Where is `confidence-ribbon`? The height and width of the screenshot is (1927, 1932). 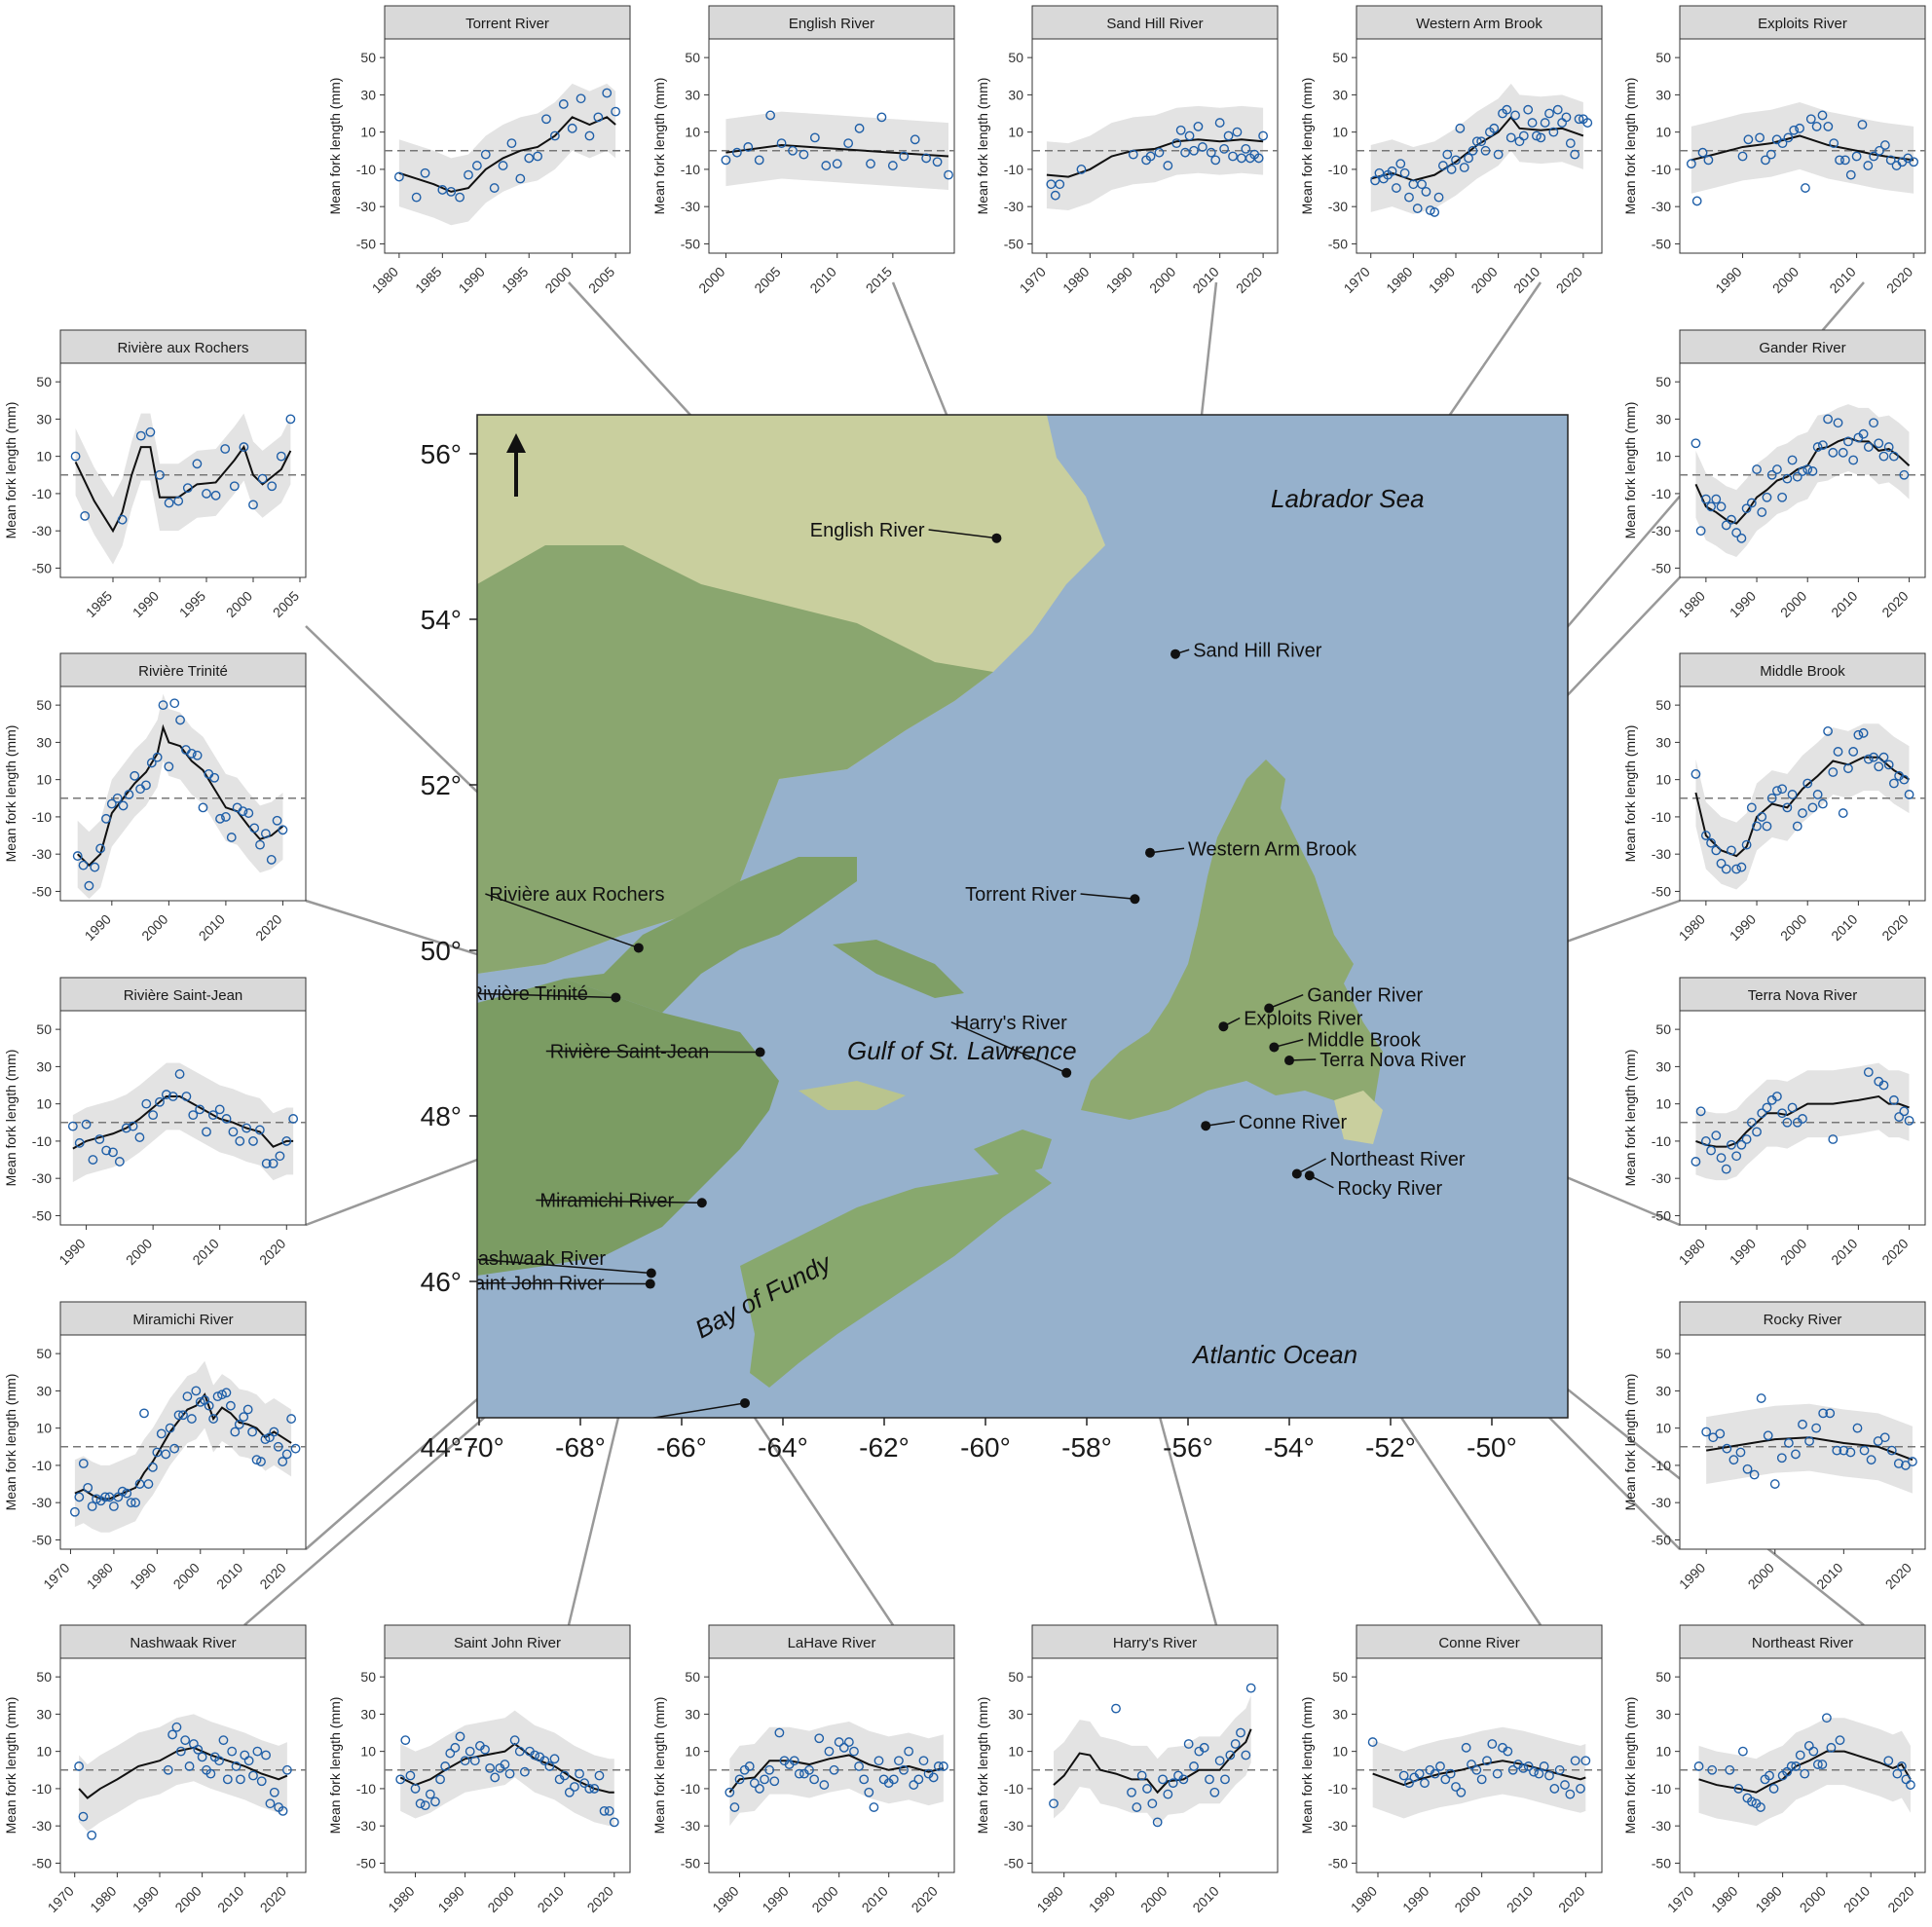 confidence-ribbon is located at coordinates (183, 1122).